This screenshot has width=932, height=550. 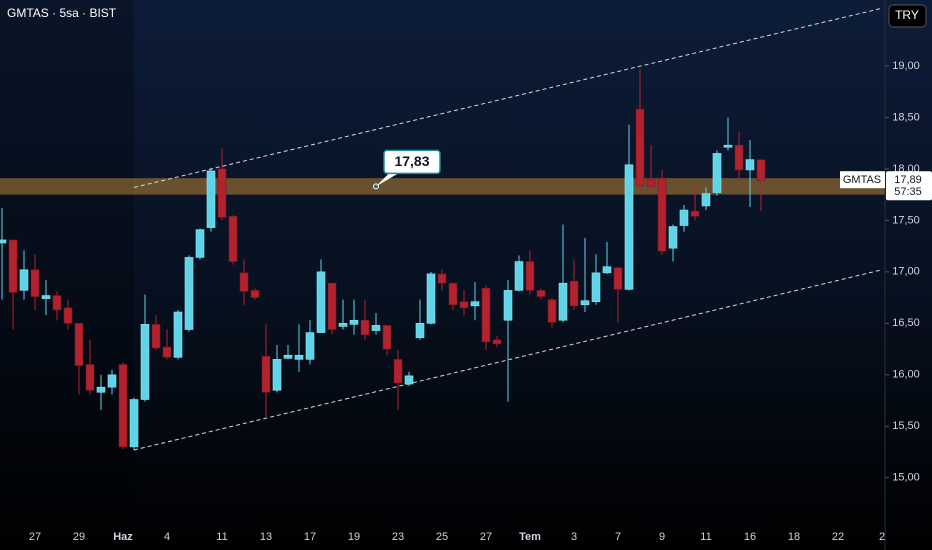 I want to click on countdown-label: 57:35, so click(x=908, y=192).